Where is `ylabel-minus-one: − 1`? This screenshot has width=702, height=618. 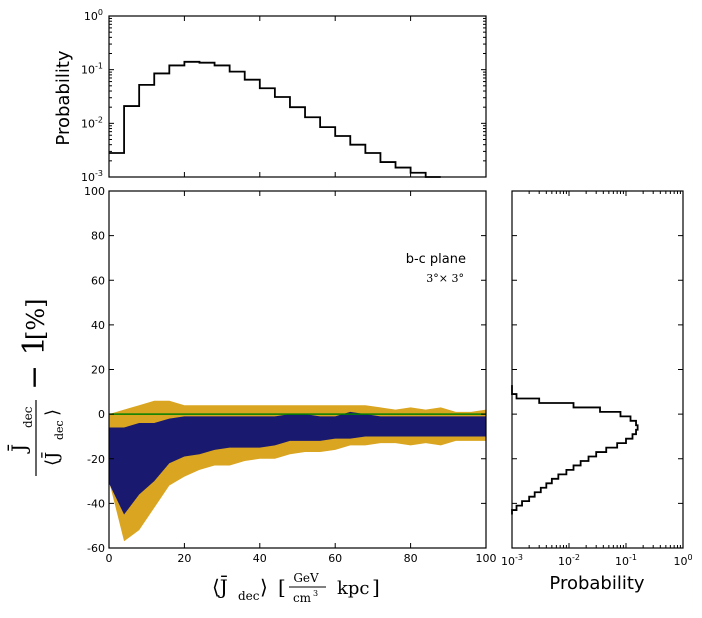
ylabel-minus-one: − 1 is located at coordinates (34, 363).